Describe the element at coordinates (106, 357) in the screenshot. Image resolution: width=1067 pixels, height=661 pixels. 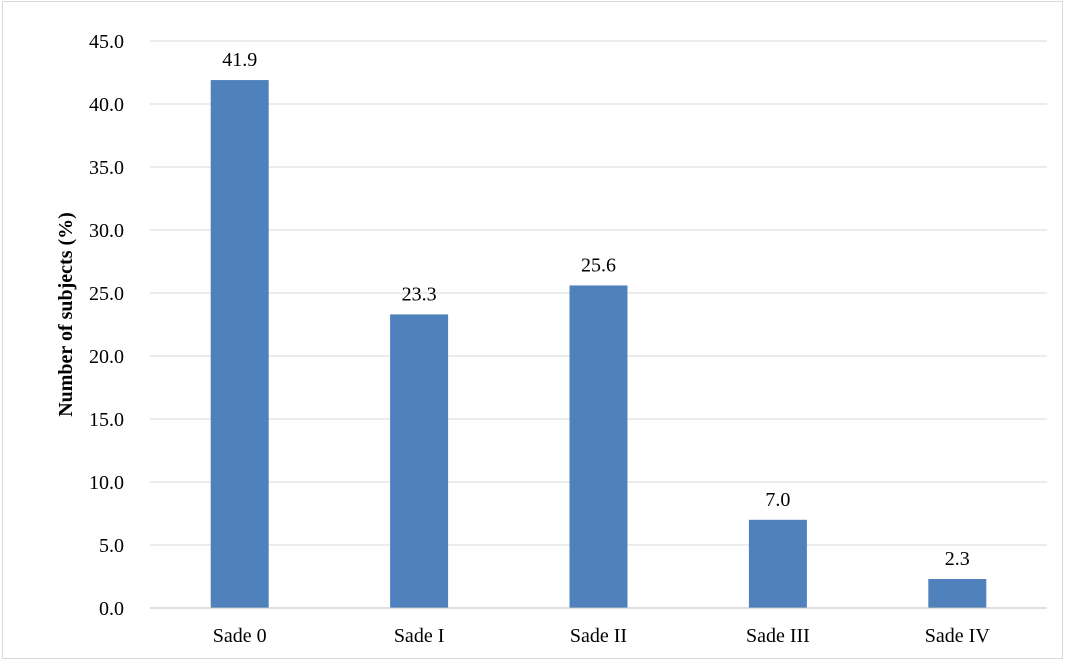
I see `y-tick-label: 20.0` at that location.